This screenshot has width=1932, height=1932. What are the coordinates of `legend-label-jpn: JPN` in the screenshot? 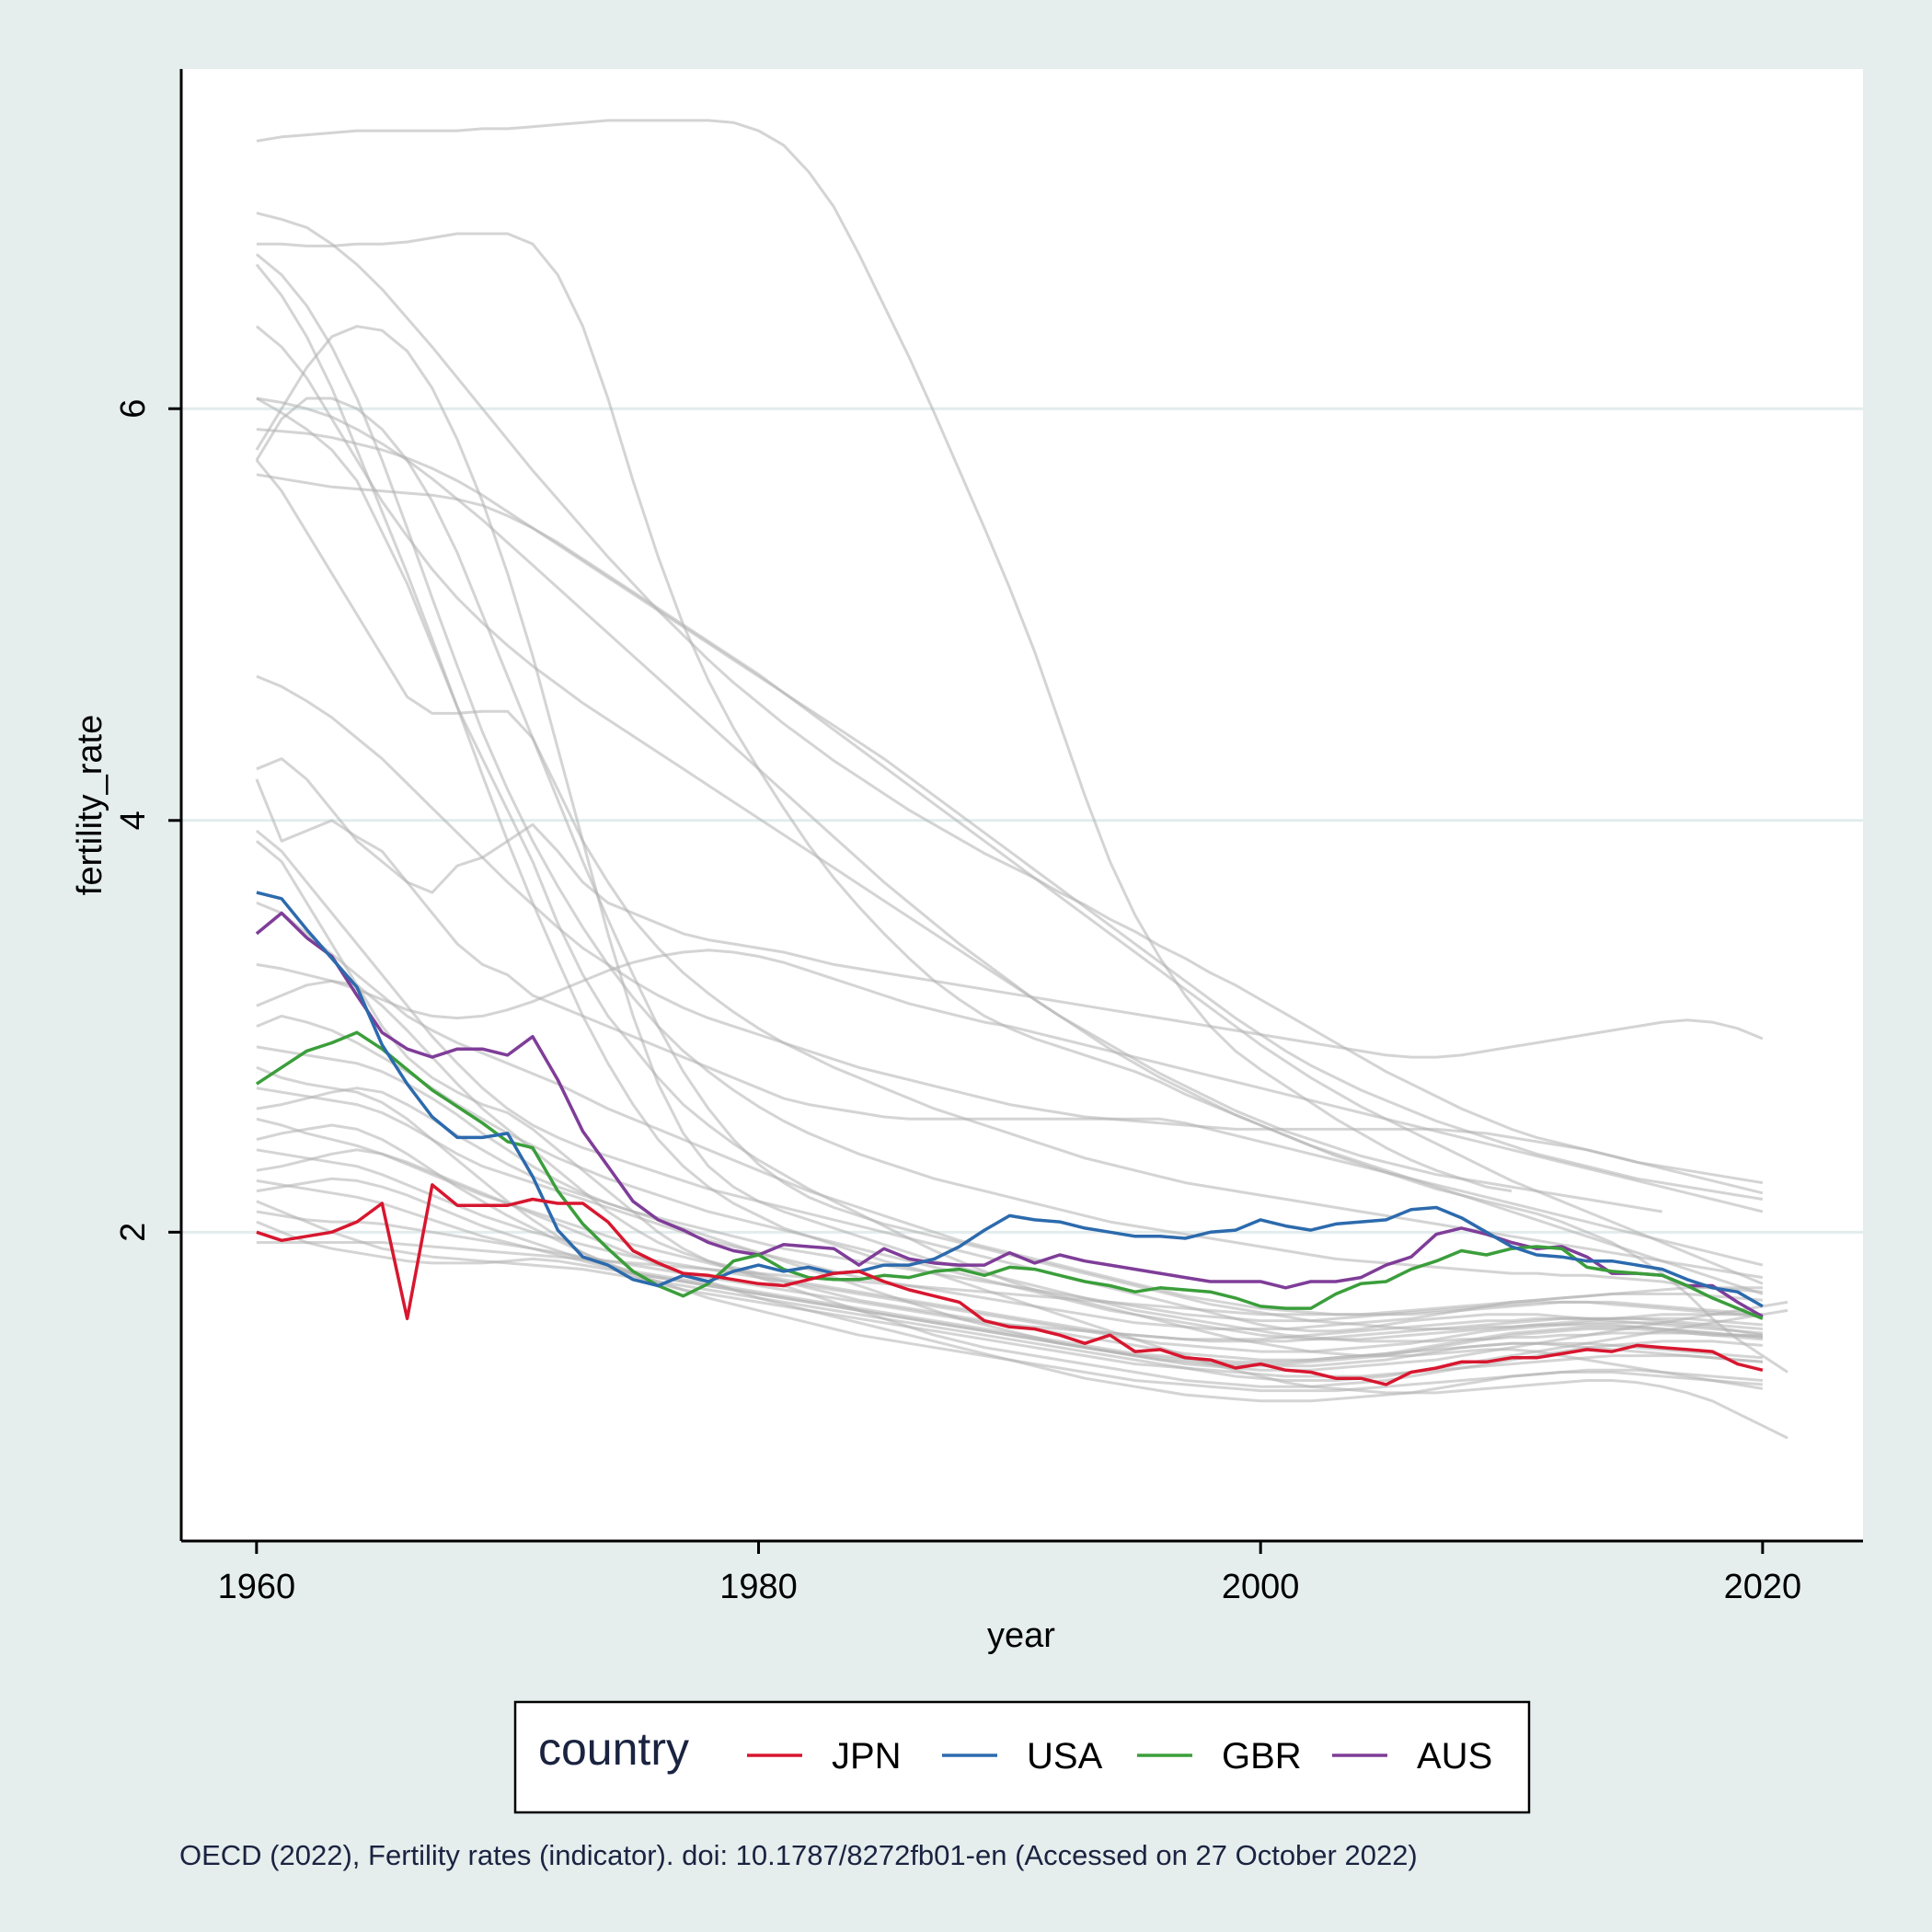 It's located at (867, 1756).